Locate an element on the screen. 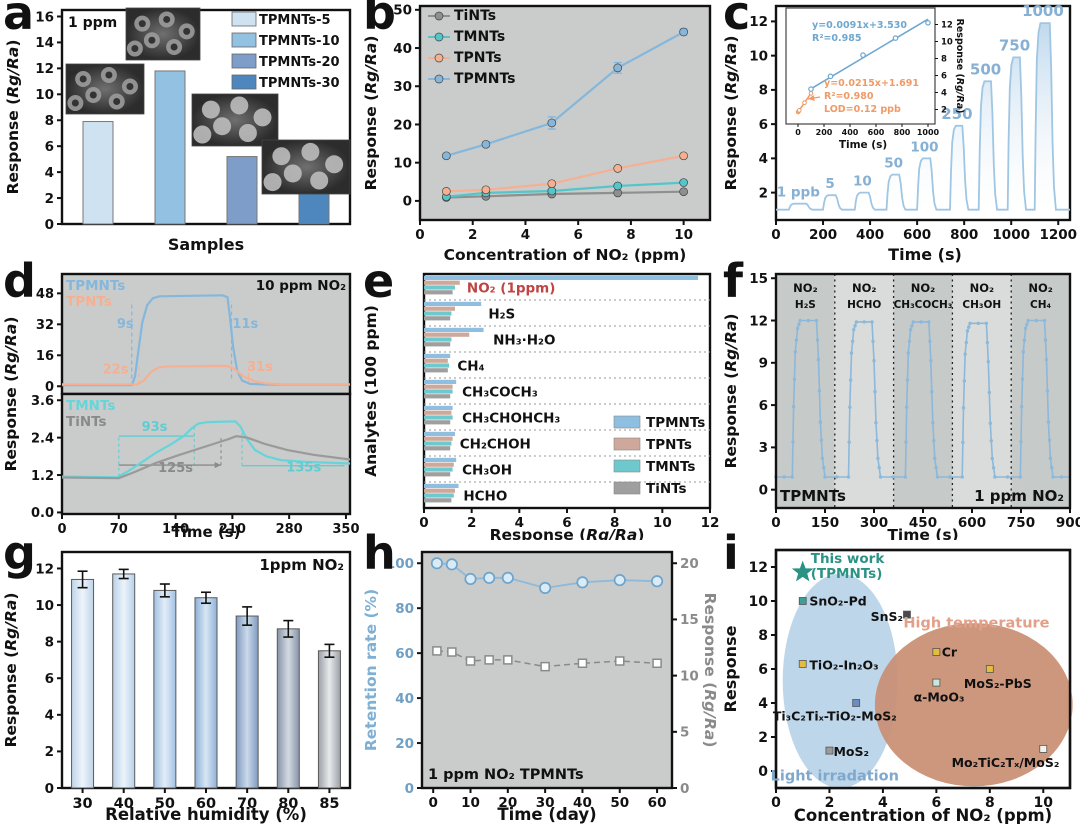 Image resolution: width=1080 pixels, height=824 pixels. panel-a-letter: a is located at coordinates (19, 20).